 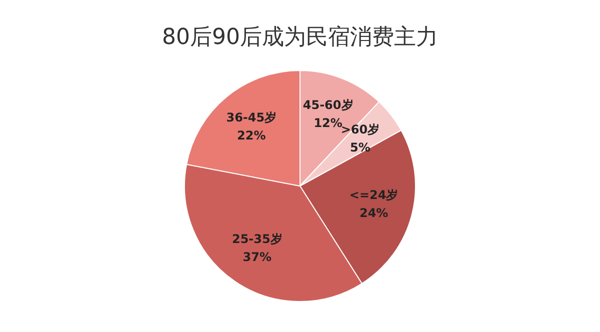 I want to click on data-label: 37%, so click(x=257, y=257).